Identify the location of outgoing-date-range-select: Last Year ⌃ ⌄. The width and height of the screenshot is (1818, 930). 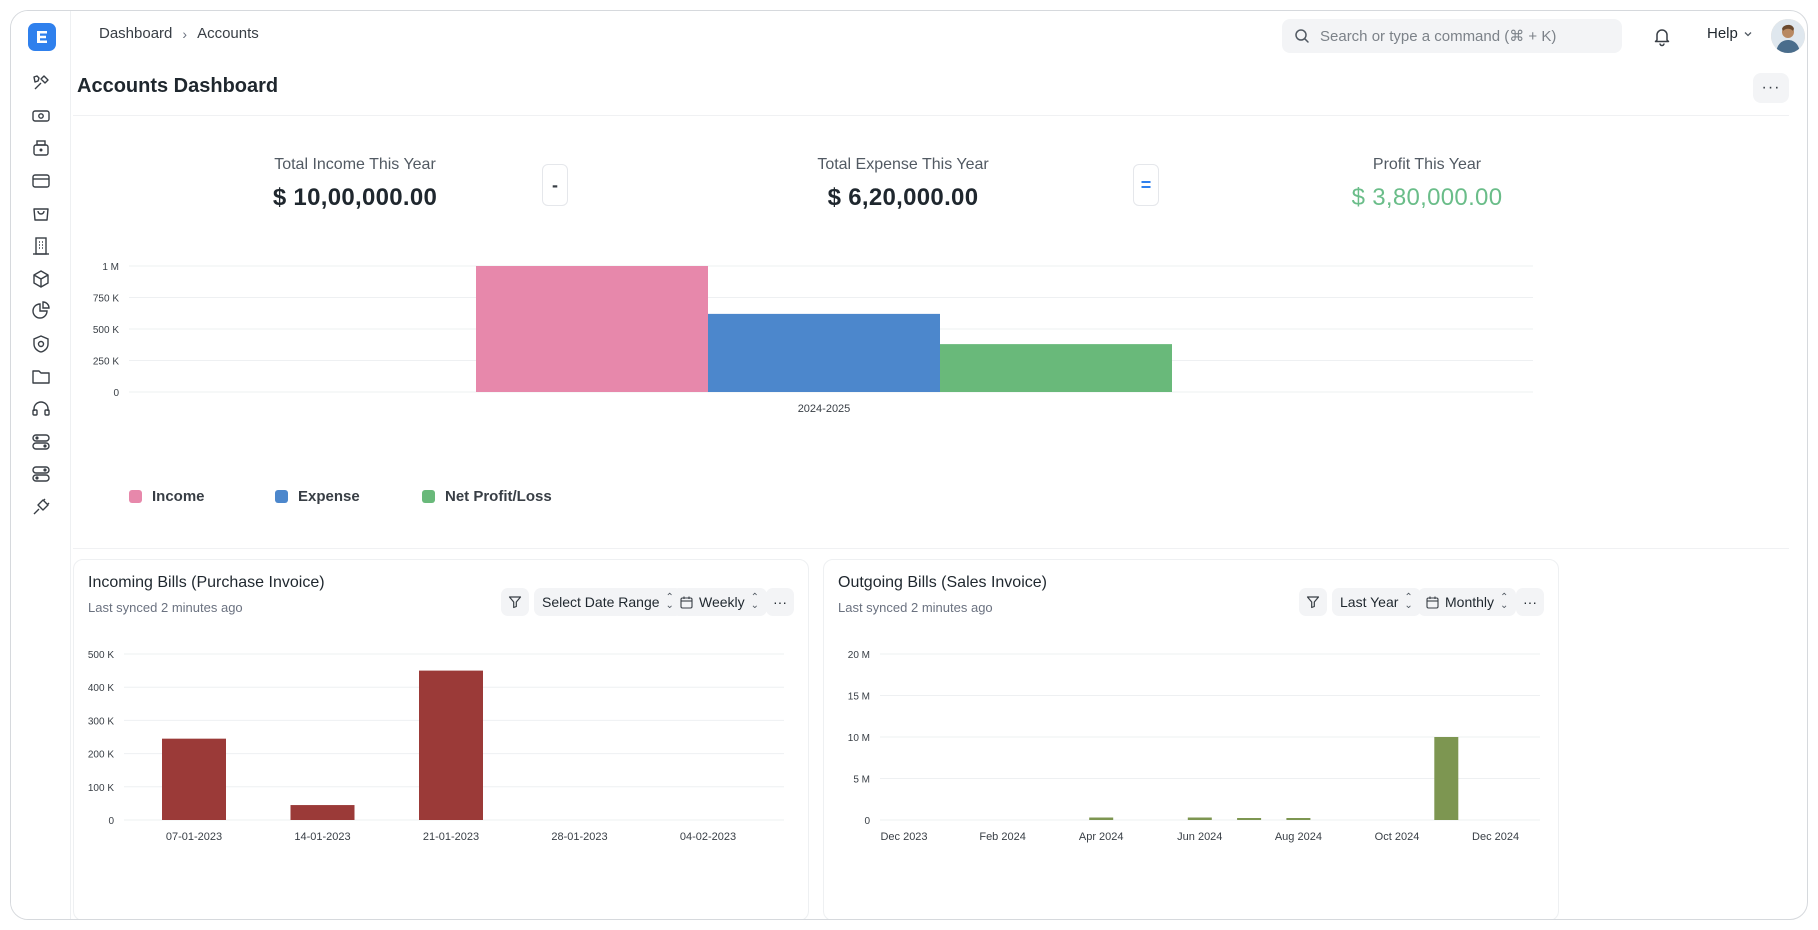
(1376, 602).